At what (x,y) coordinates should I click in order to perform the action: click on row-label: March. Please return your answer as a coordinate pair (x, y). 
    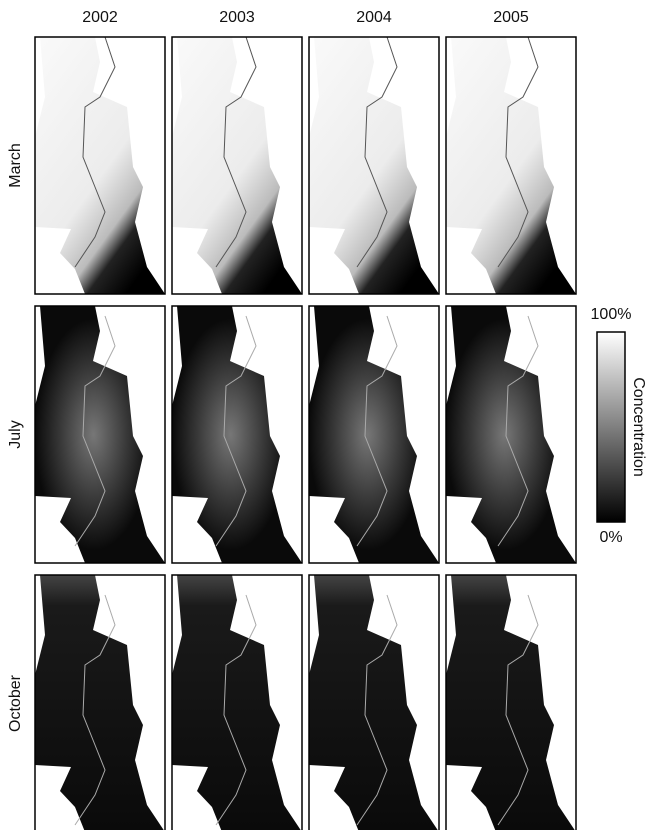
    Looking at the image, I should click on (15, 165).